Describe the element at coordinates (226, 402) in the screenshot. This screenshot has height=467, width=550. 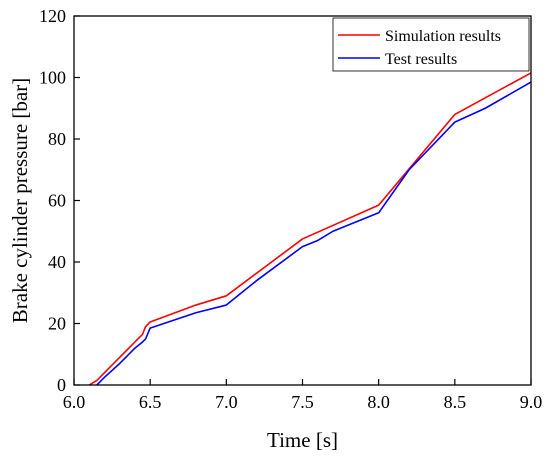
I see `x-tick-label: 7.0` at that location.